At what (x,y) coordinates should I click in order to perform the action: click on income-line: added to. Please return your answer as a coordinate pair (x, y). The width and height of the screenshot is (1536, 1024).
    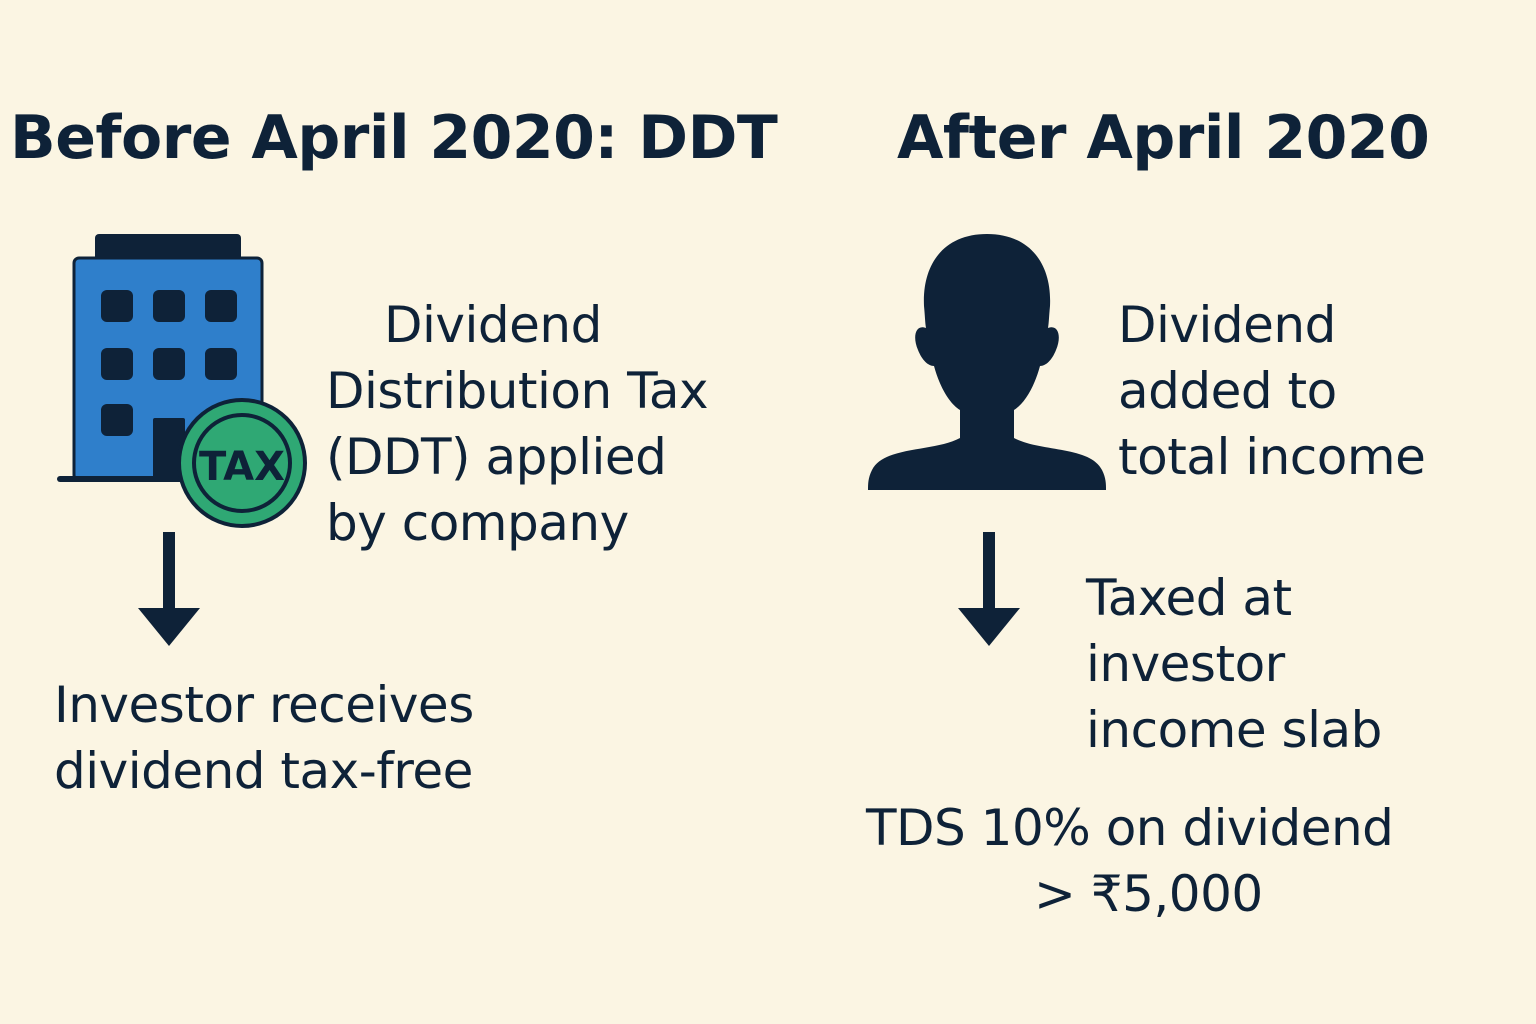
    Looking at the image, I should click on (1227, 391).